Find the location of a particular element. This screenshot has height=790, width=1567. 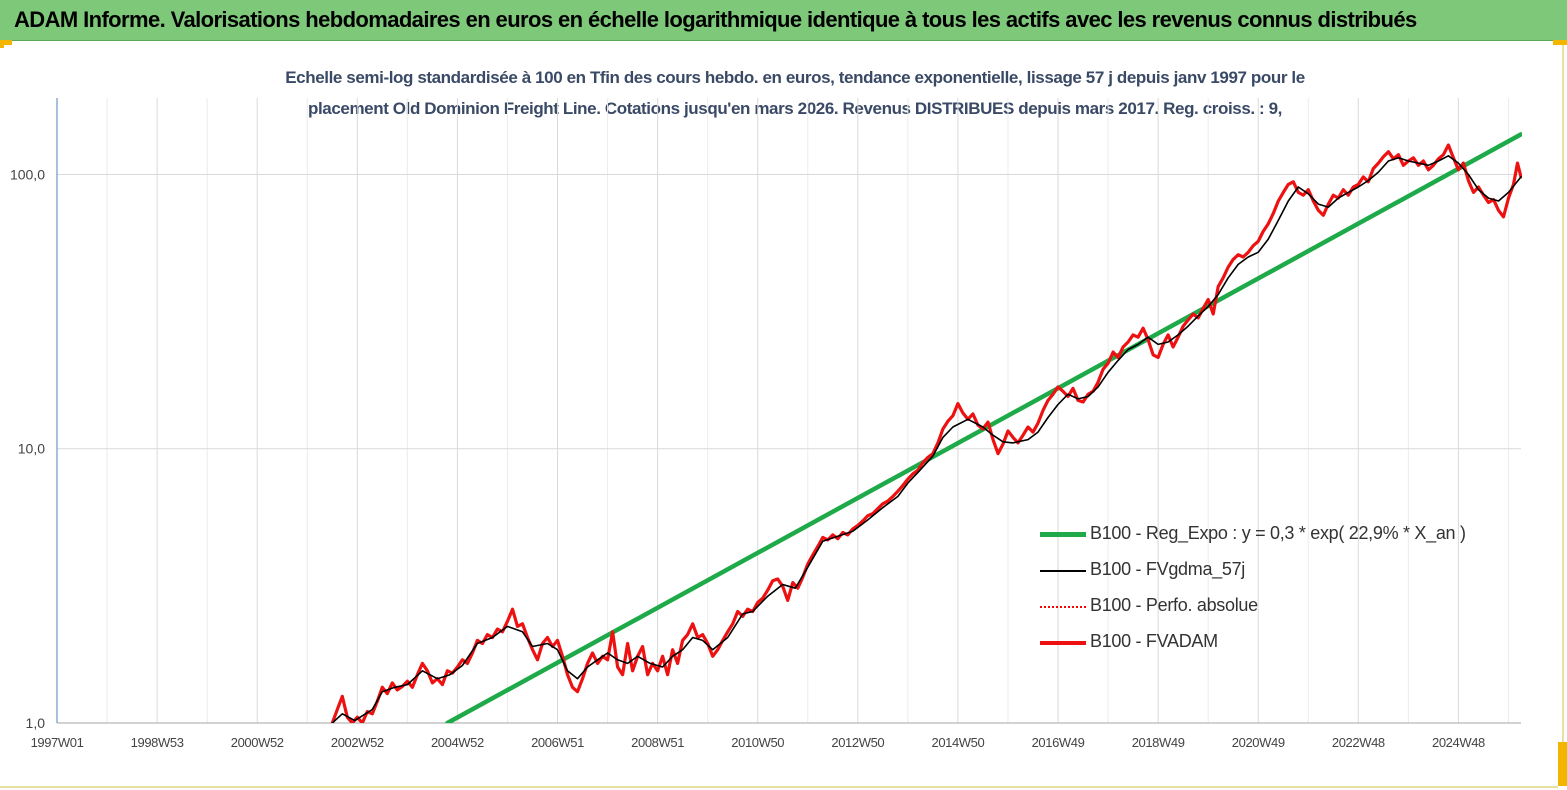

frame-right-border is located at coordinates (1563, 393).